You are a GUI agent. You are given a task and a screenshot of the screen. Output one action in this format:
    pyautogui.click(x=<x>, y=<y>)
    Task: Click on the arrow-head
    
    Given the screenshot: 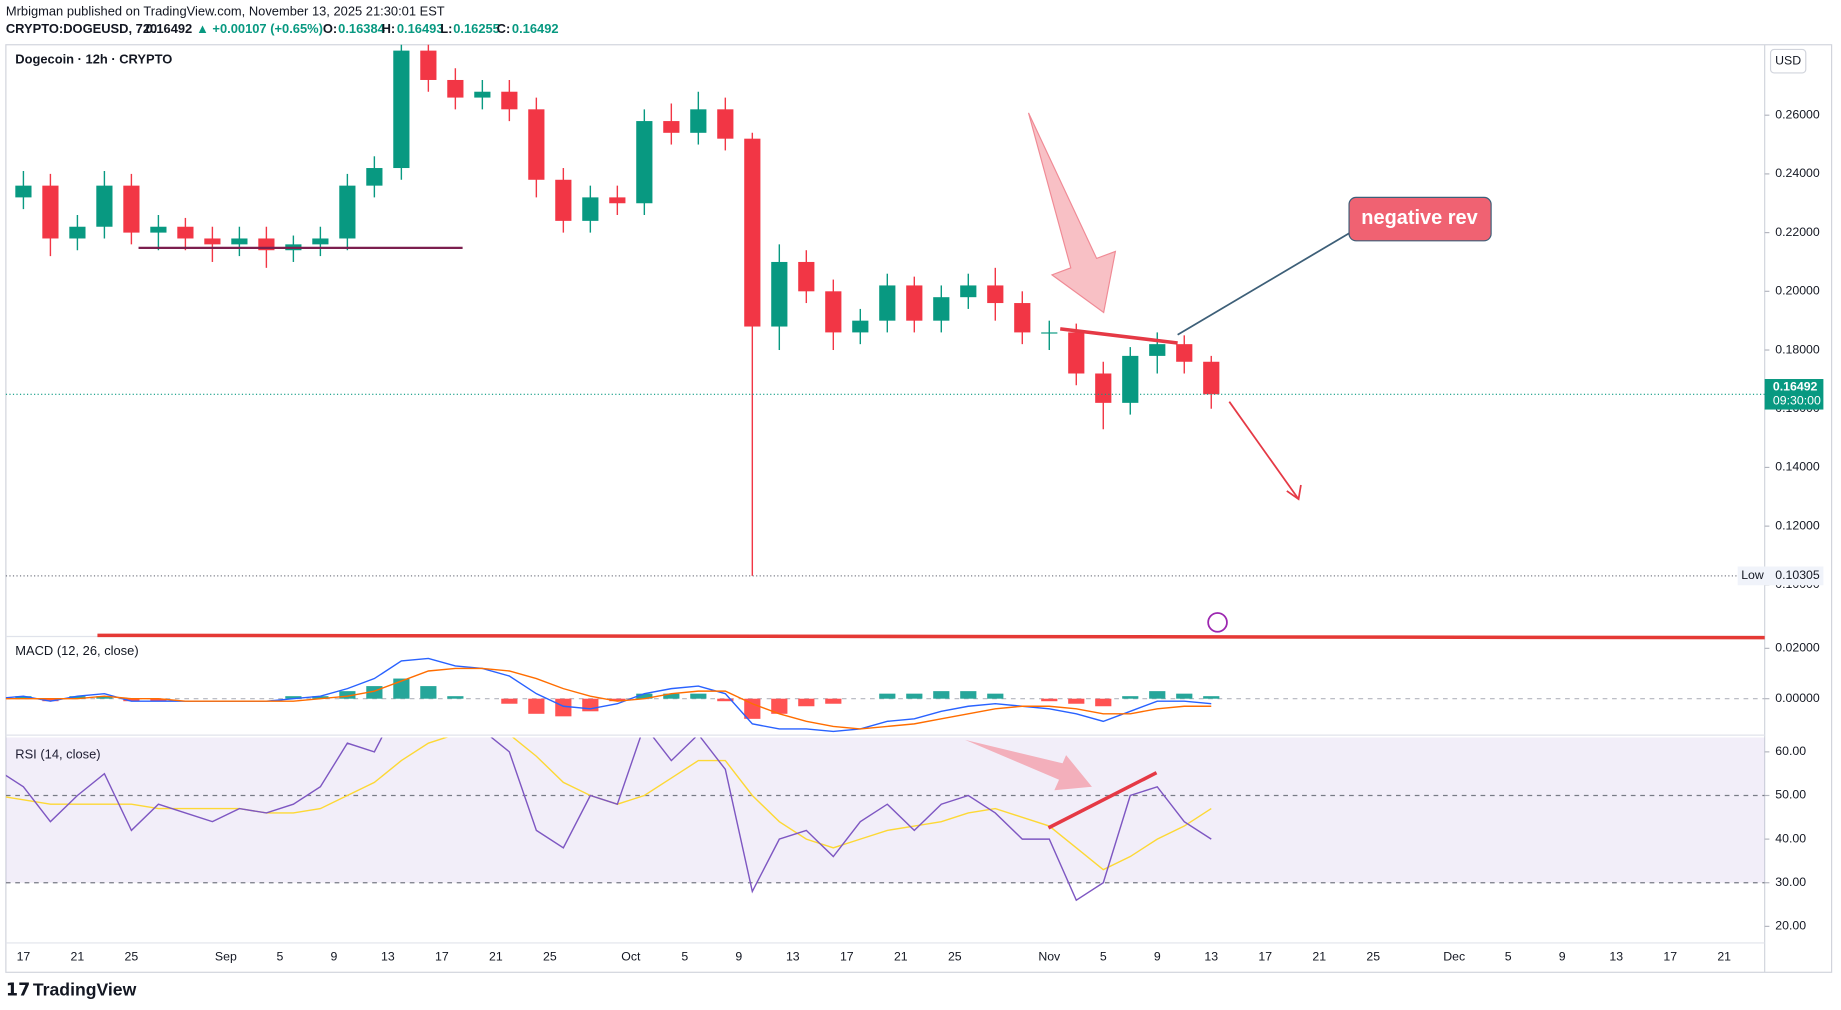 What is the action you would take?
    pyautogui.click(x=1294, y=492)
    